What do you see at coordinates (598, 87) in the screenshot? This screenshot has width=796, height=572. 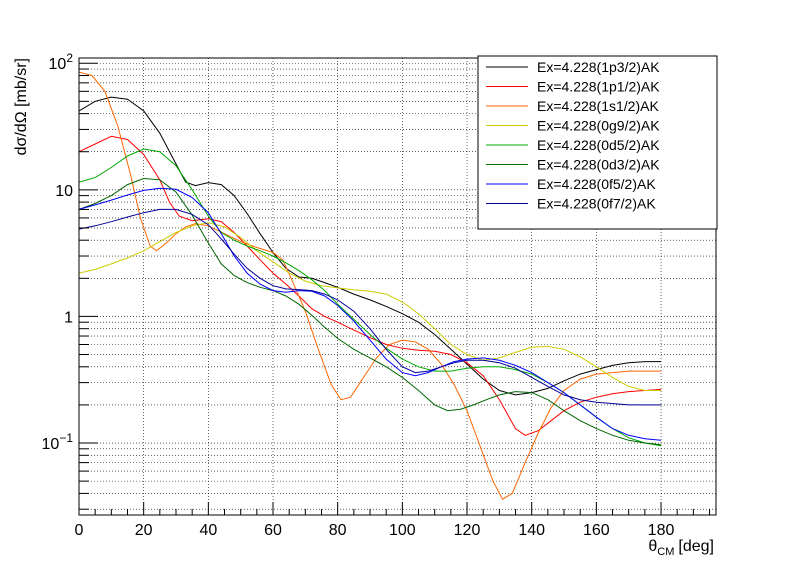 I see `legend-label: Ex=4.228(1p1/2)AK` at bounding box center [598, 87].